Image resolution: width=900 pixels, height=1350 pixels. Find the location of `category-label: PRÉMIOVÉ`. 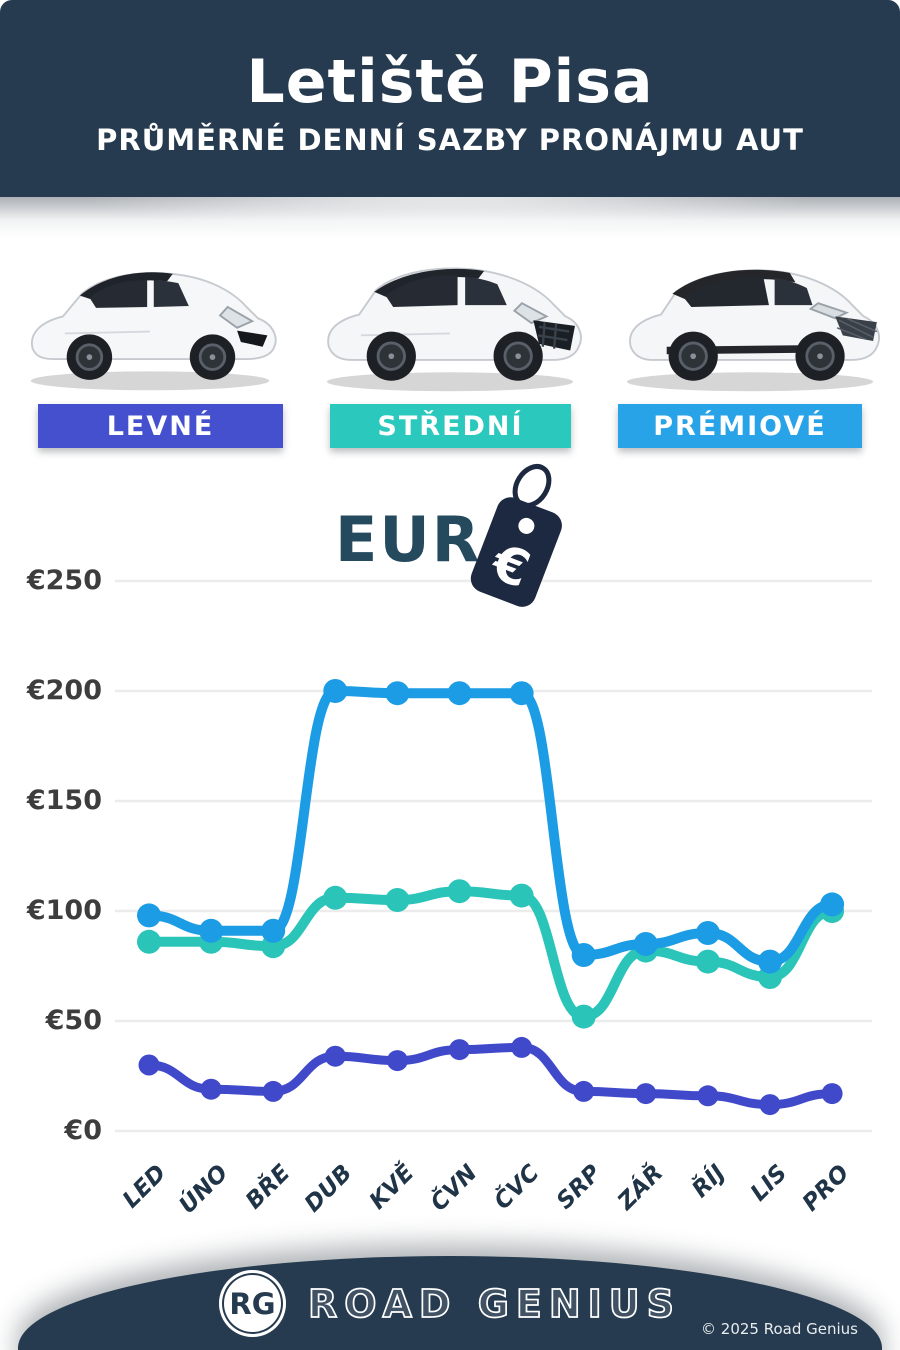

category-label: PRÉMIOVÉ is located at coordinates (740, 426).